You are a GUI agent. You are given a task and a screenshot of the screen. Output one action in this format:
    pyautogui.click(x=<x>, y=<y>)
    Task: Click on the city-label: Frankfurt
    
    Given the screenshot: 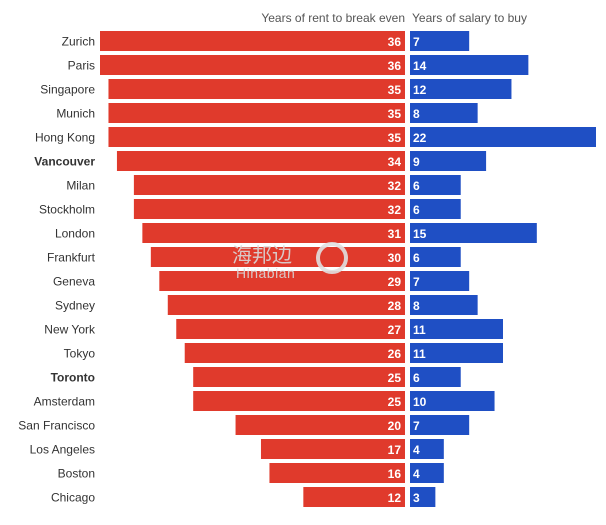 What is the action you would take?
    pyautogui.click(x=71, y=258)
    